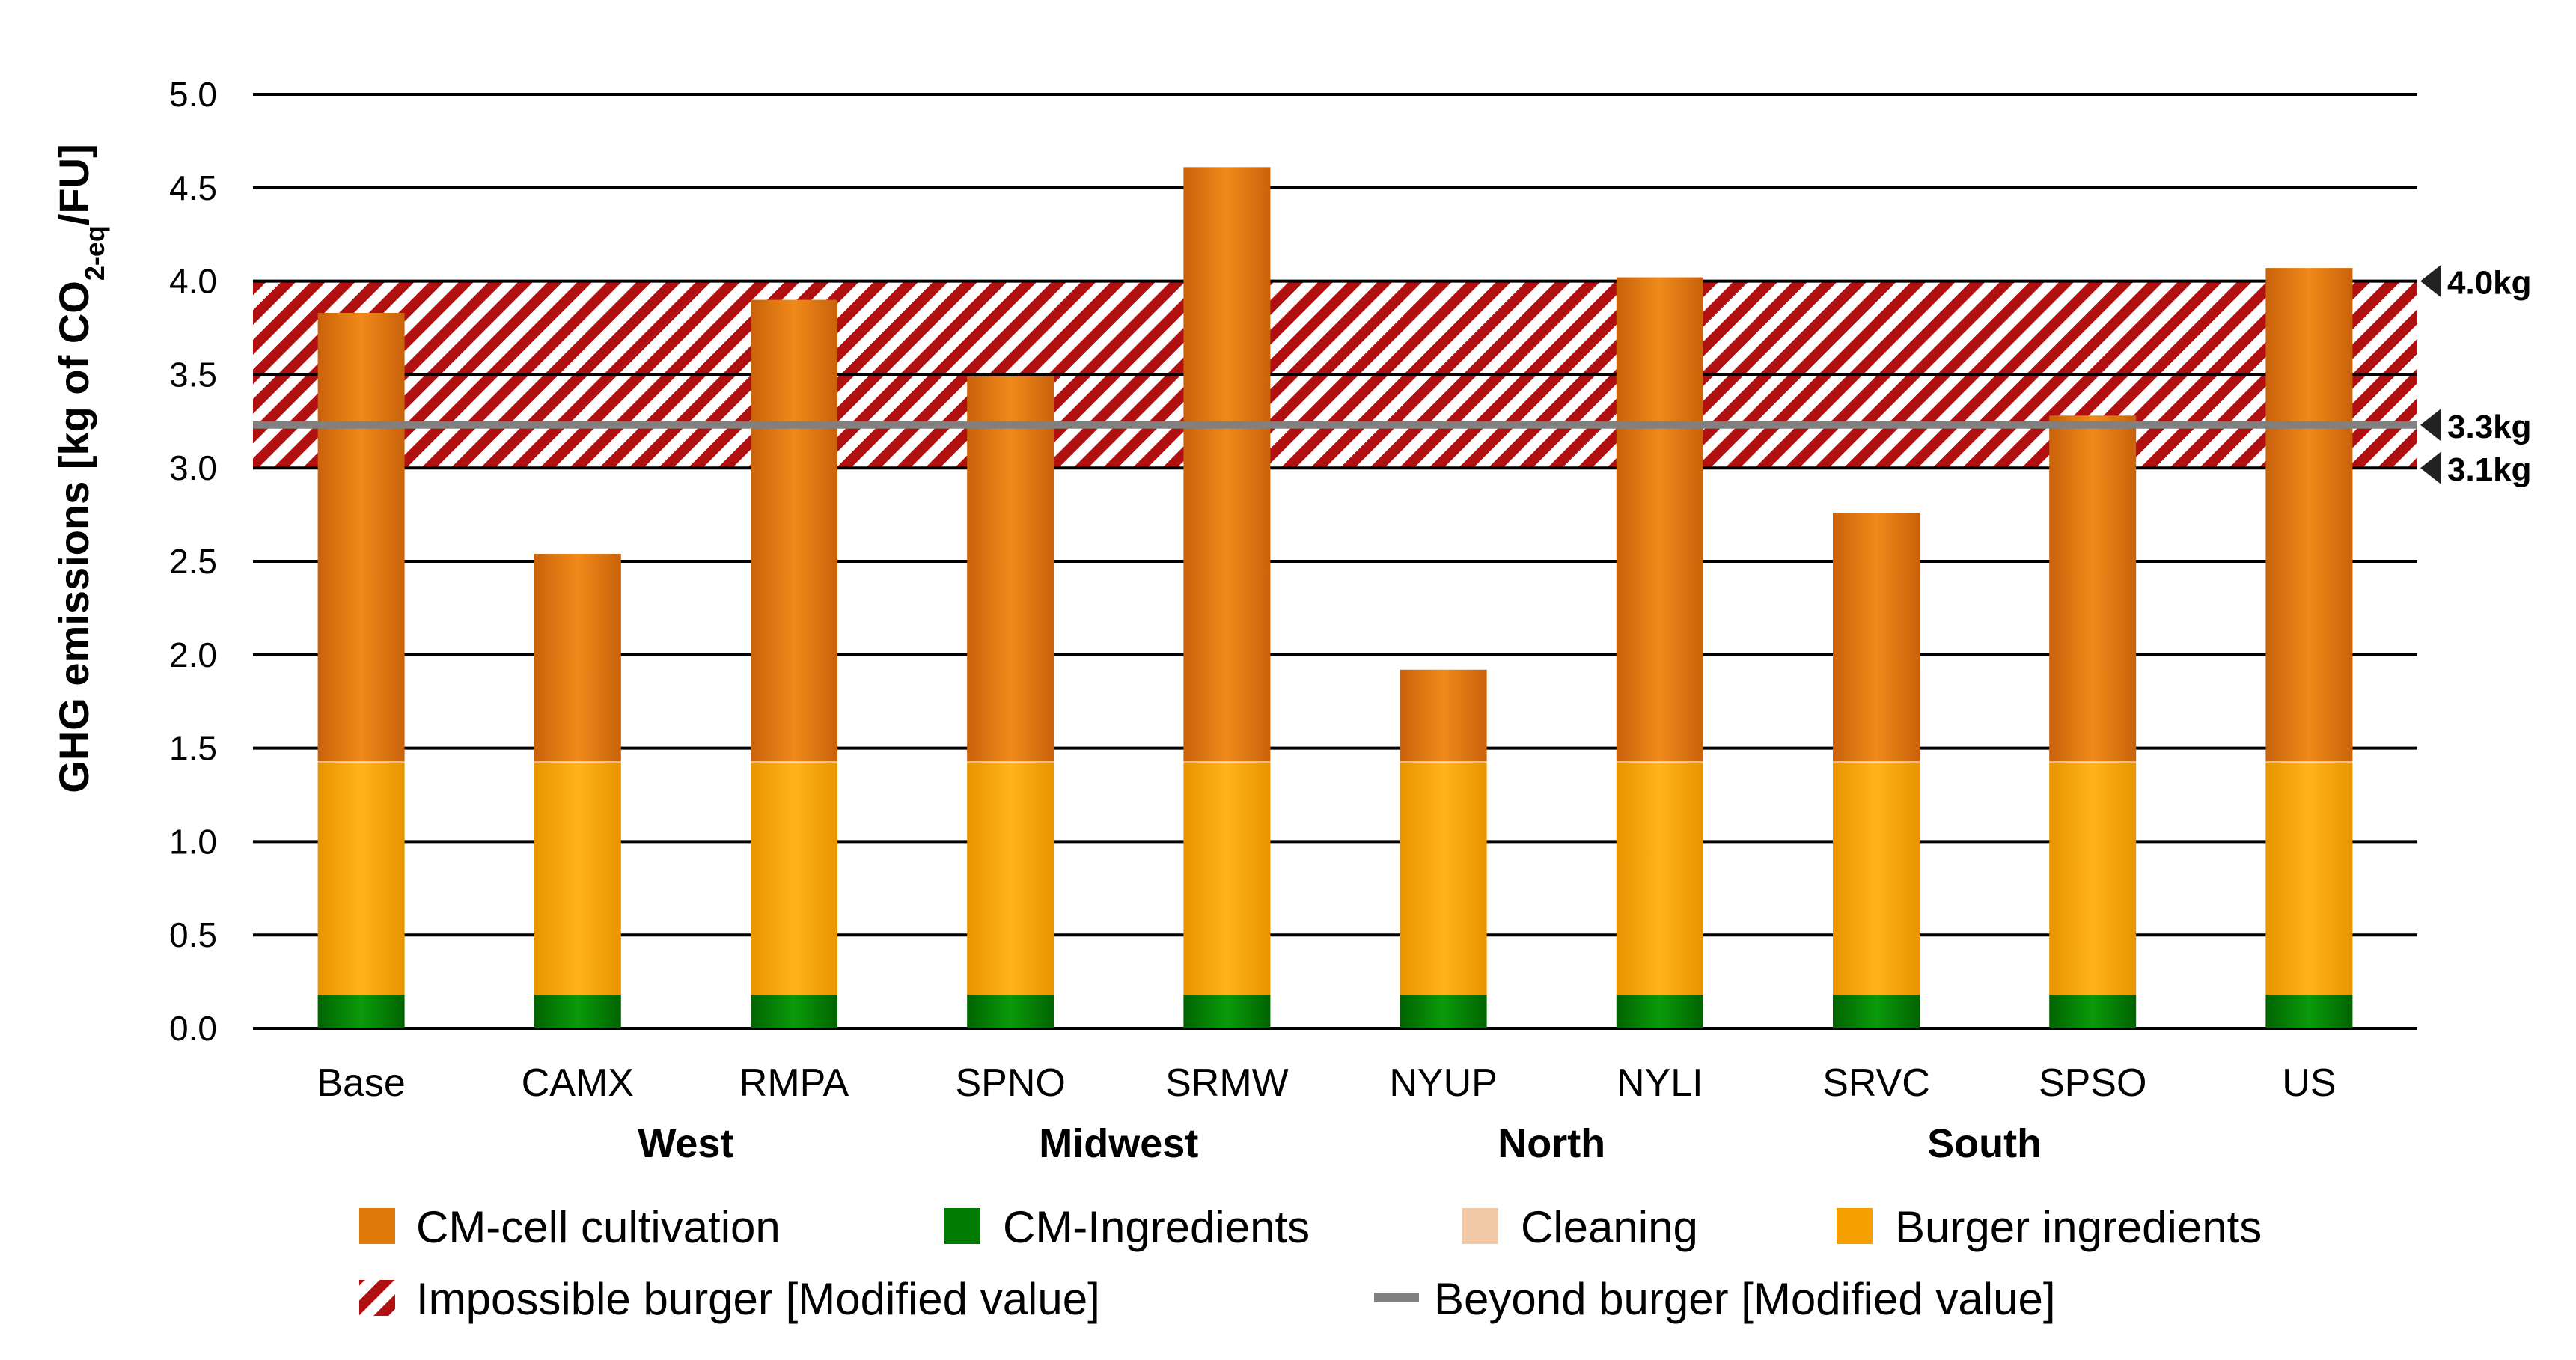 The width and height of the screenshot is (2576, 1360). What do you see at coordinates (361, 537) in the screenshot?
I see `bar-cm-cell-cultivation-base` at bounding box center [361, 537].